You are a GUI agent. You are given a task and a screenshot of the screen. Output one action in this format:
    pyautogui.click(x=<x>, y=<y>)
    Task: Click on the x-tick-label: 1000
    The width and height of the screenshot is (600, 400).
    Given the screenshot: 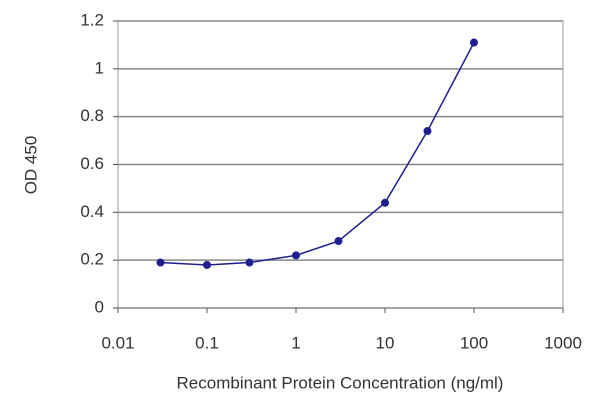 What is the action you would take?
    pyautogui.click(x=563, y=342)
    